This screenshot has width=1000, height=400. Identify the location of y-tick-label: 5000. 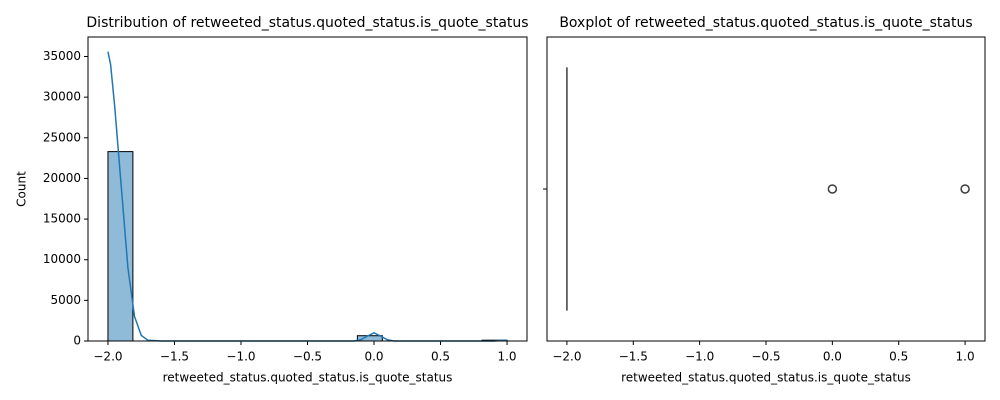
(65, 300).